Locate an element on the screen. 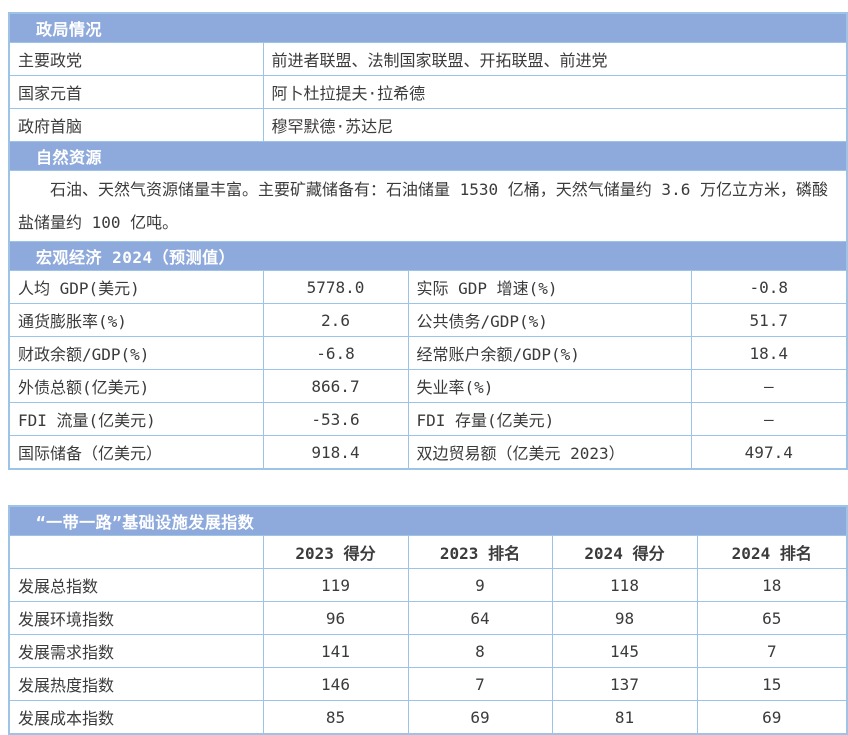  politics-section-title: 政局情况 is located at coordinates (428, 27).